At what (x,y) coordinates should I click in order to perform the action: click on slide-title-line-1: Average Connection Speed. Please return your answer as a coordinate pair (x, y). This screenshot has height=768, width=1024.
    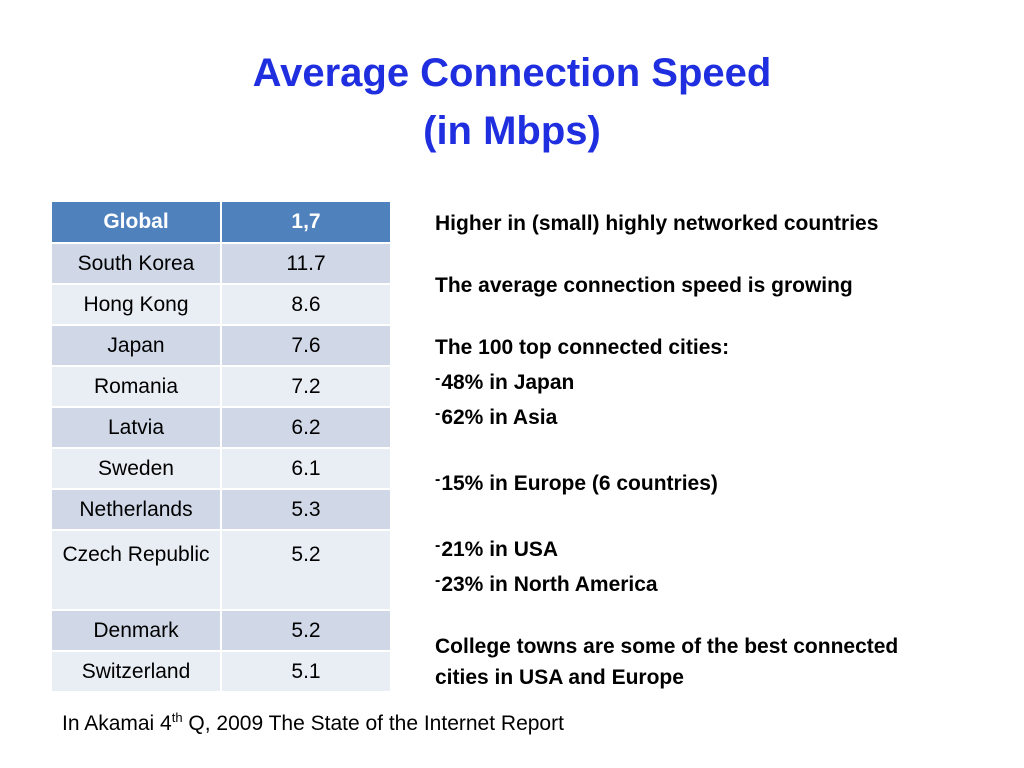
    Looking at the image, I should click on (512, 73).